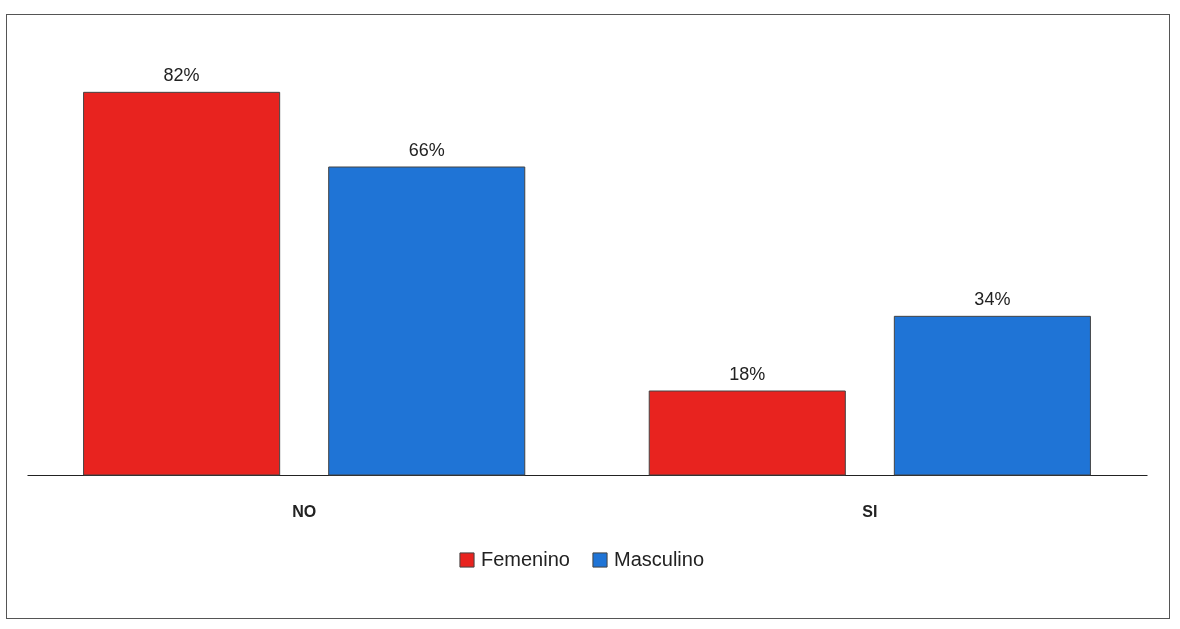  What do you see at coordinates (426, 150) in the screenshot?
I see `data-label: 66%` at bounding box center [426, 150].